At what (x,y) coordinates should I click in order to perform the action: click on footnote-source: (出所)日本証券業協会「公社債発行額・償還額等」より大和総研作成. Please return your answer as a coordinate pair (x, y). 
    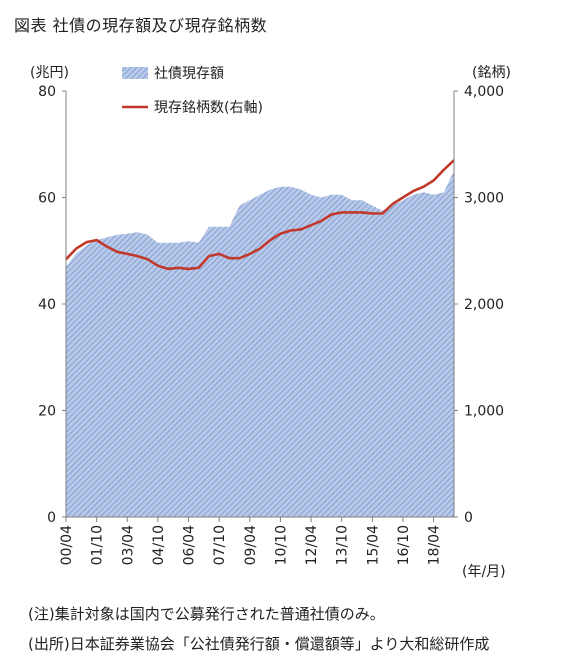
    Looking at the image, I should click on (259, 644).